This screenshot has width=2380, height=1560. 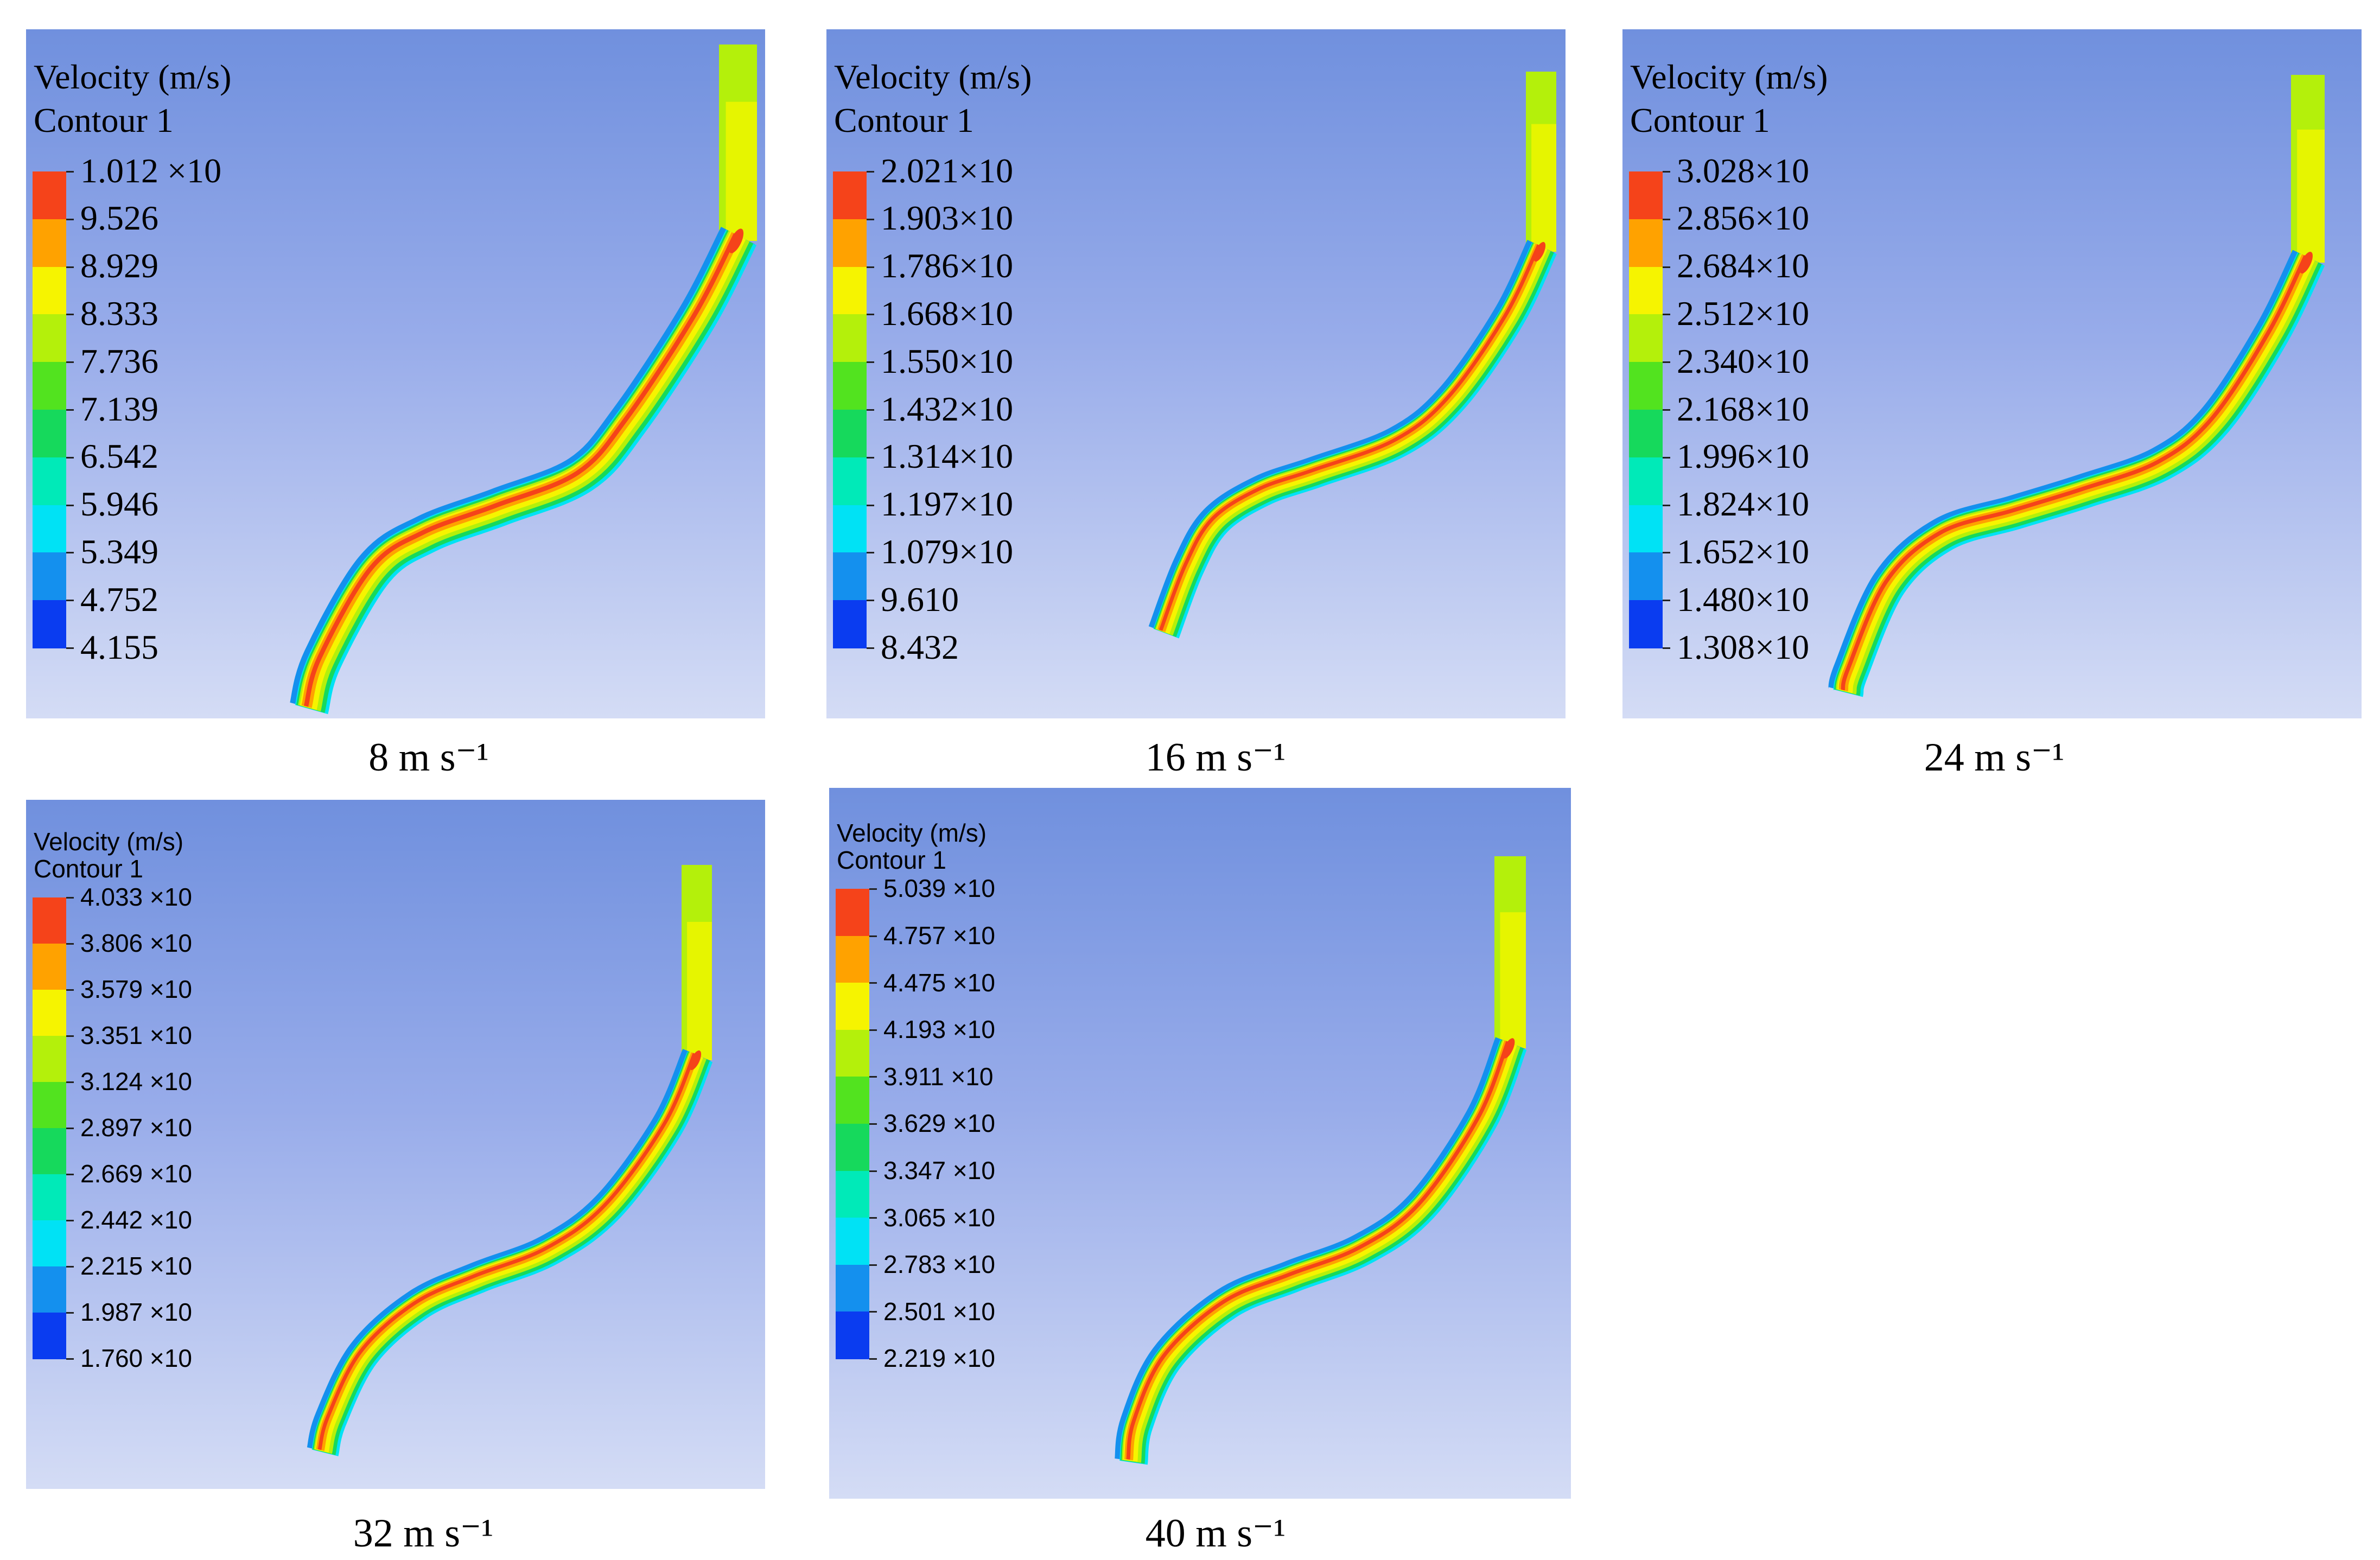 I want to click on legend-label: 1.903×10, so click(x=947, y=218).